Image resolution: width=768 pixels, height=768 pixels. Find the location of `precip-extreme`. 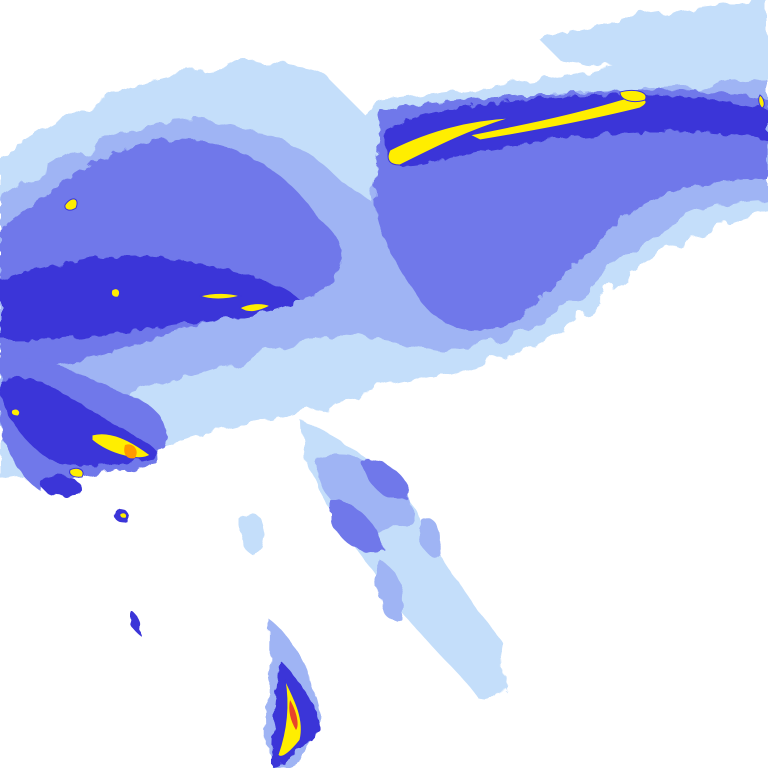

precip-extreme is located at coordinates (211, 587).